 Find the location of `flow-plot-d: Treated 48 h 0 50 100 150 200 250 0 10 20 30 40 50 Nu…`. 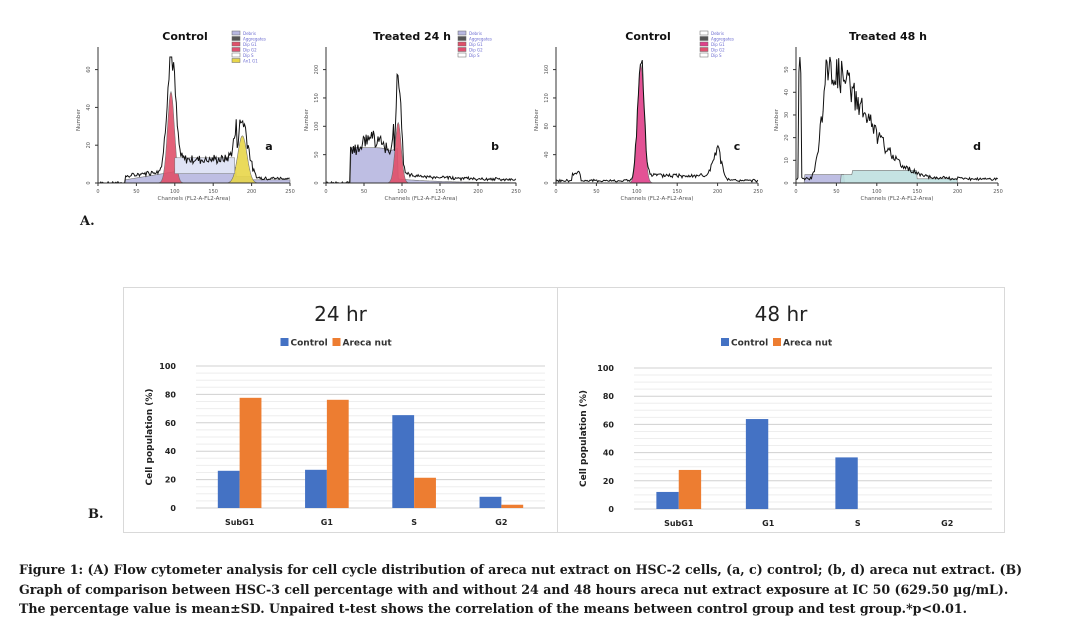

flow-plot-d: Treated 48 h 0 50 100 150 200 250 0 10 20 30 40 50 Nu… is located at coordinates (888, 116).